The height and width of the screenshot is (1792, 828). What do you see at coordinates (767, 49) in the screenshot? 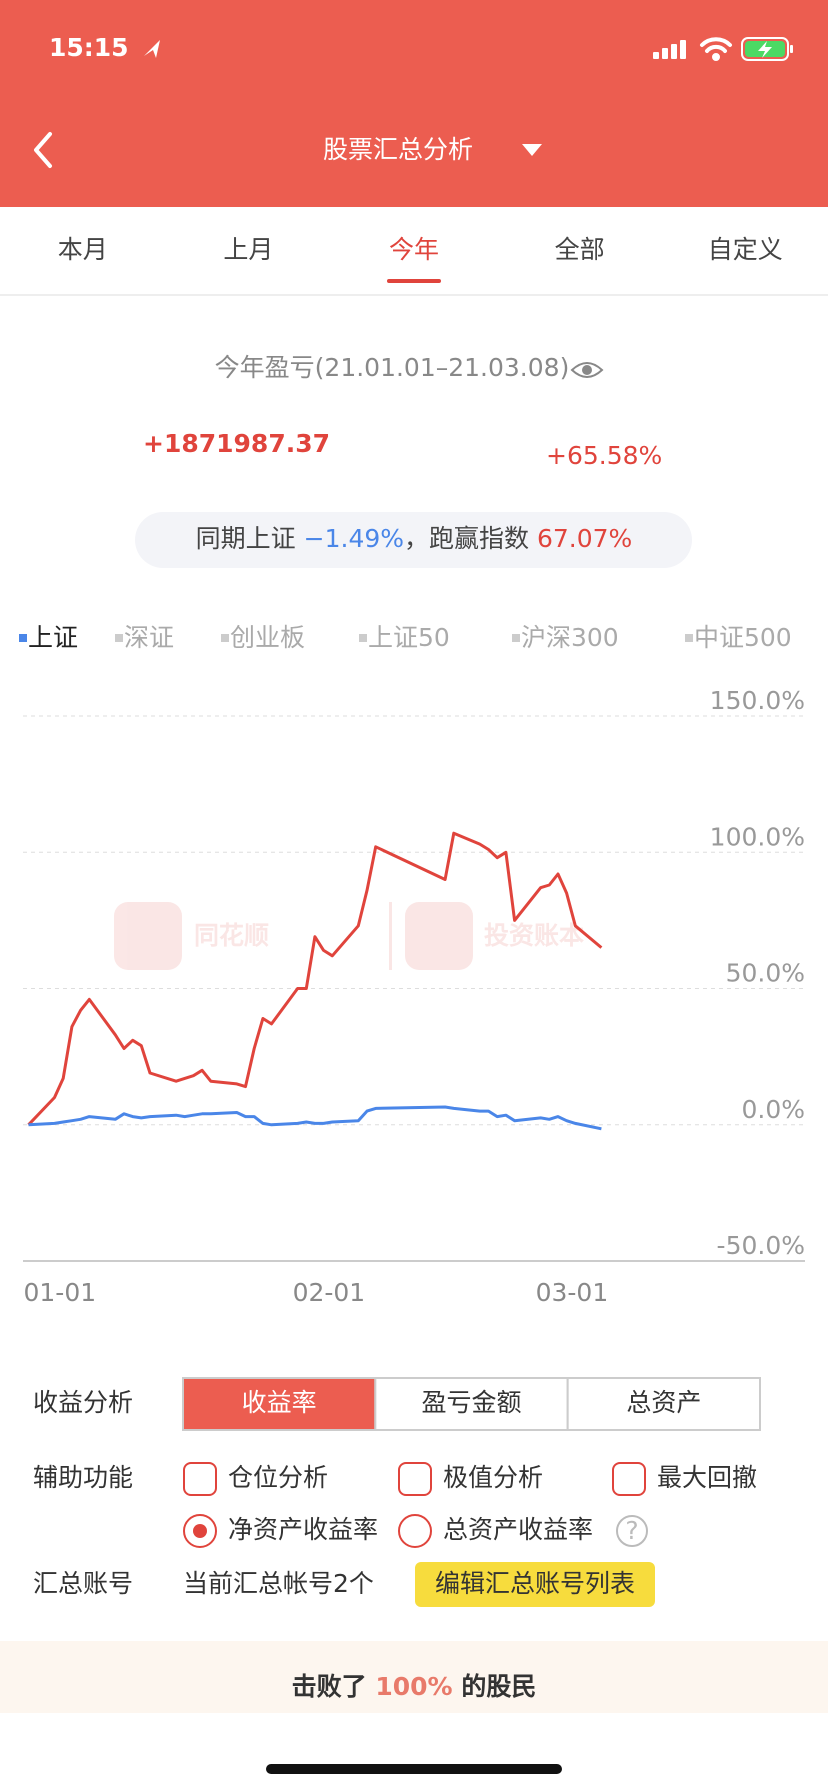
I see `battery-icon` at bounding box center [767, 49].